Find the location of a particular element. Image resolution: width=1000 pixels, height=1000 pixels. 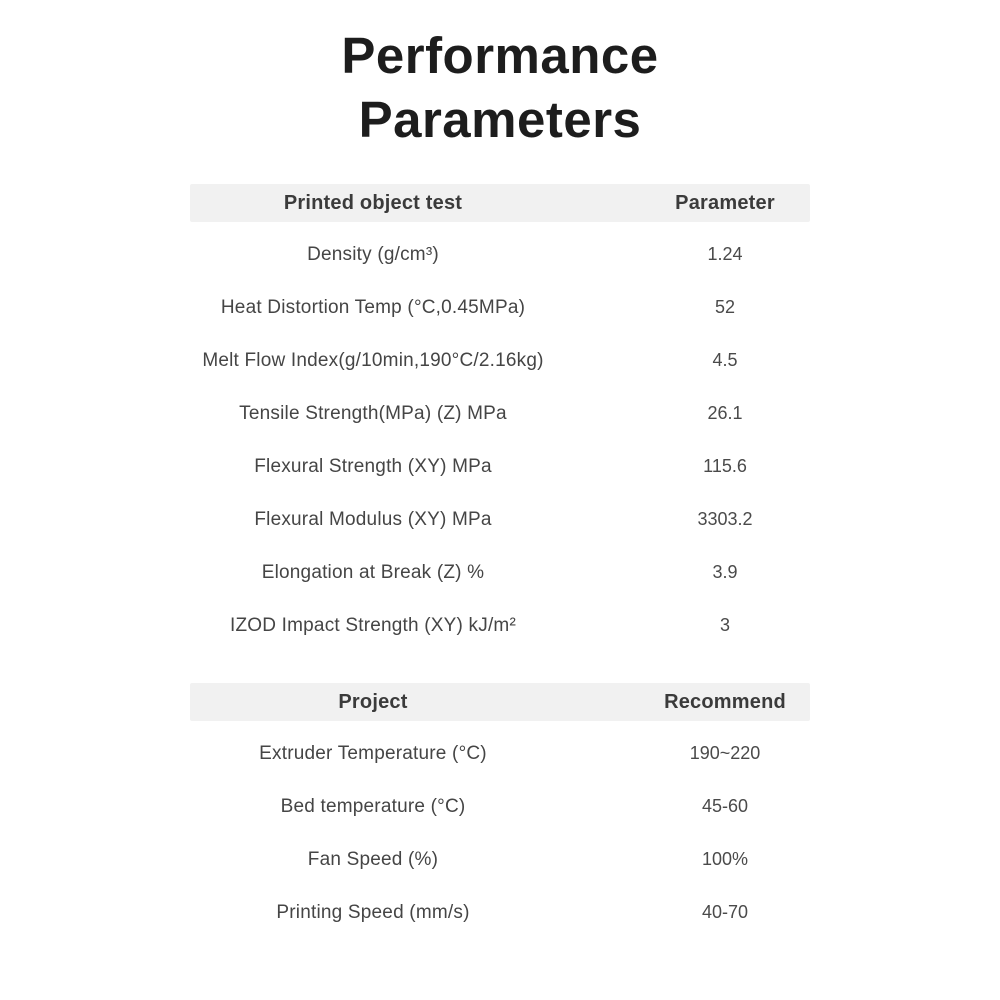

row-label: Density (g/cm³) is located at coordinates (373, 254).